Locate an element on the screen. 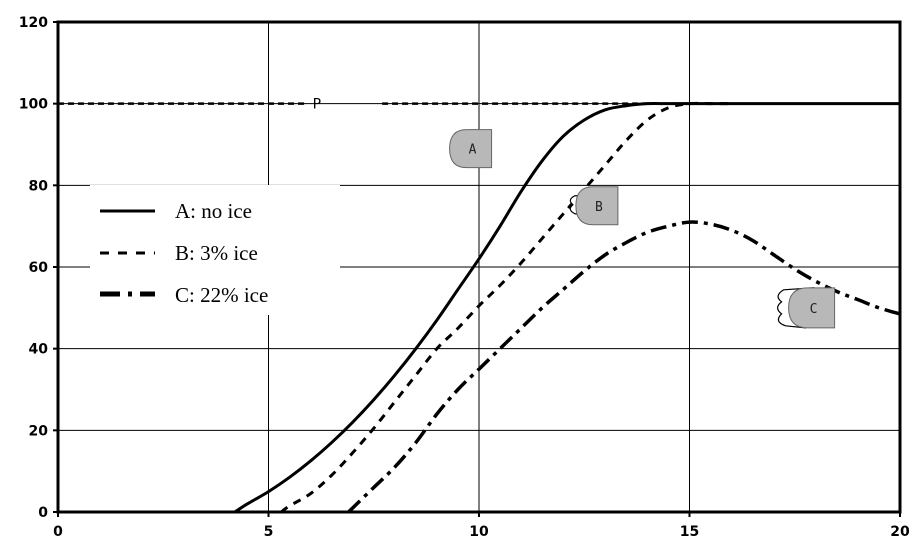 This screenshot has height=553, width=911. legend-entry-b: B: 3% ice is located at coordinates (216, 253).